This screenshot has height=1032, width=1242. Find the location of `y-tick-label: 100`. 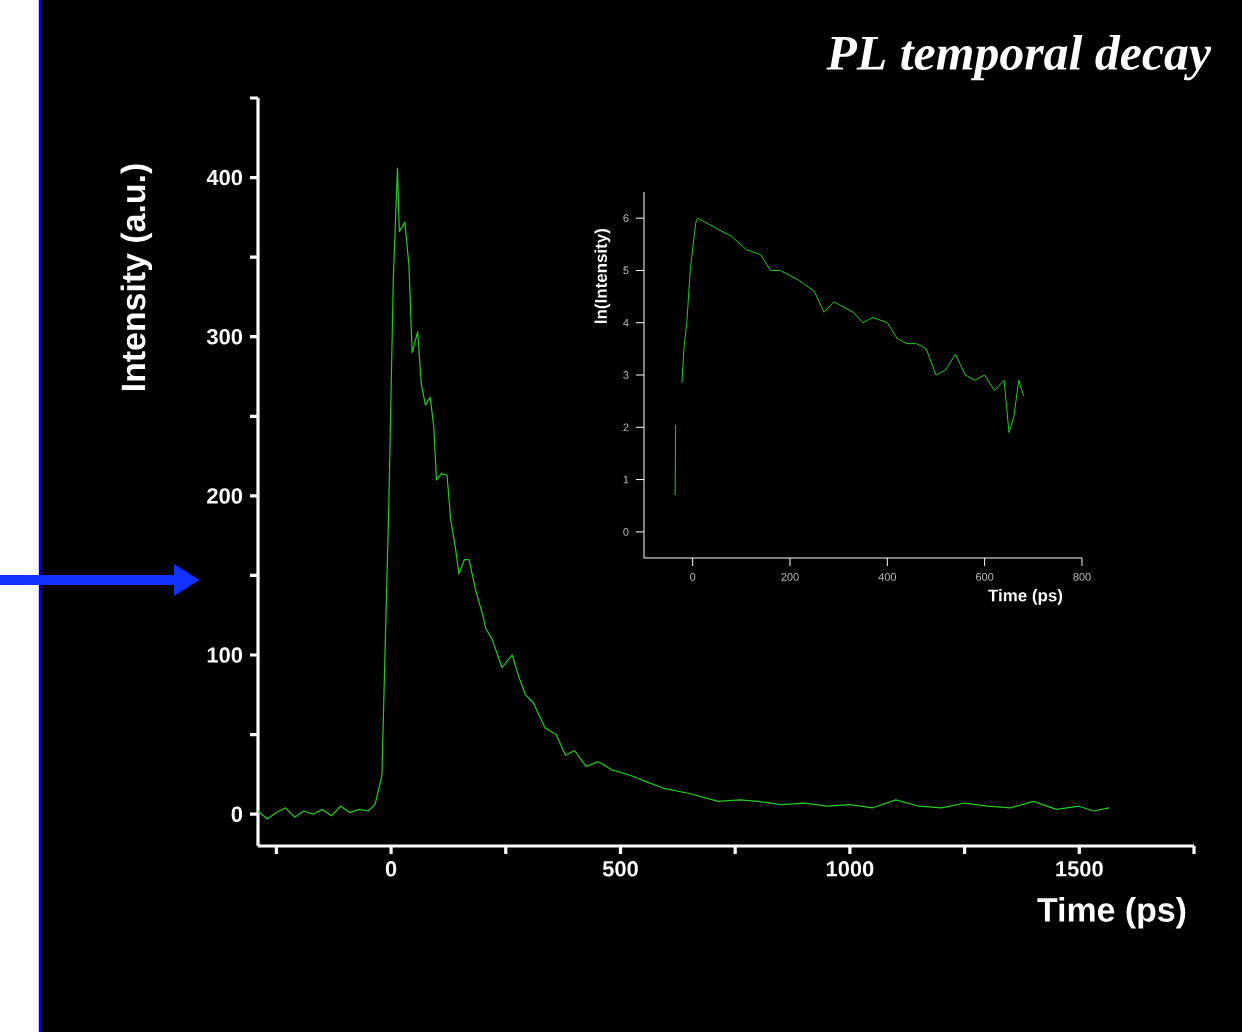

y-tick-label: 100 is located at coordinates (225, 655).